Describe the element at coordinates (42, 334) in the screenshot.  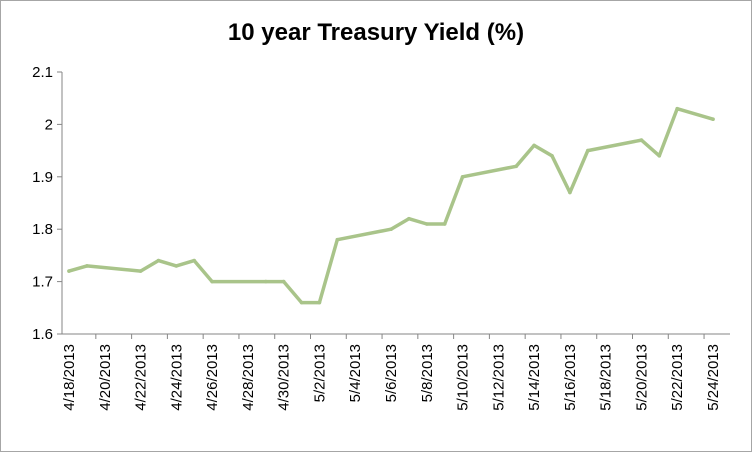
I see `y-tick-label: 1.6` at that location.